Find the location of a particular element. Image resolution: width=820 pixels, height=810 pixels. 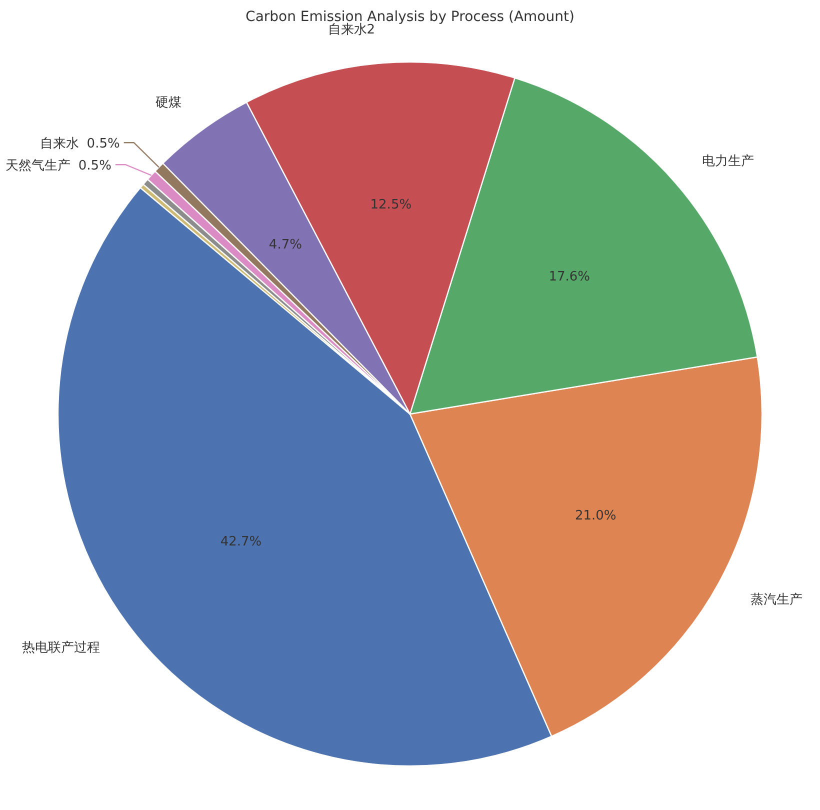

slice-label: 自来水 is located at coordinates (59, 144).